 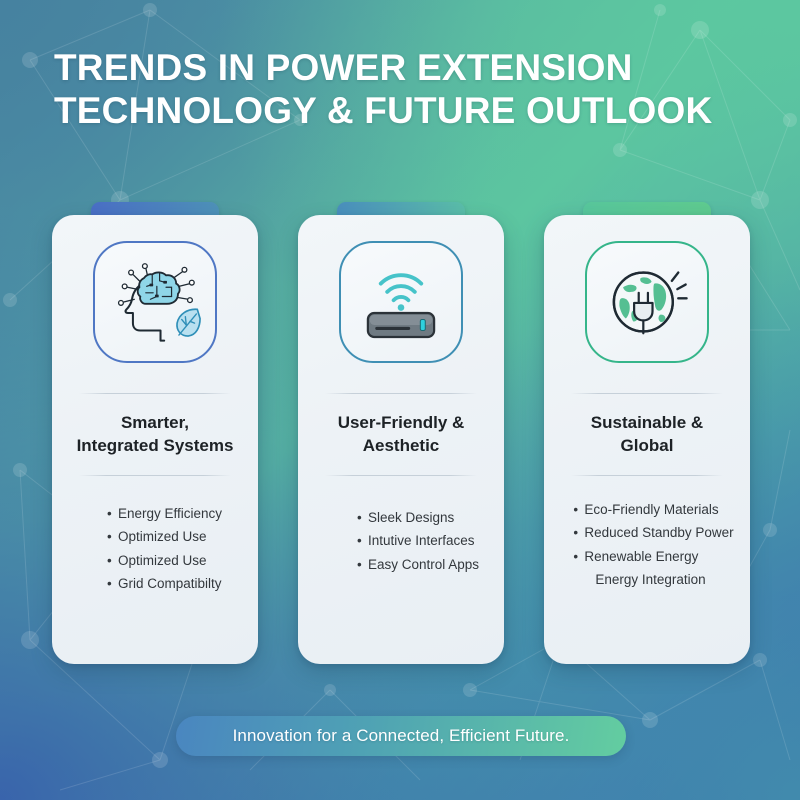 I want to click on wifi-dot, so click(x=401, y=307).